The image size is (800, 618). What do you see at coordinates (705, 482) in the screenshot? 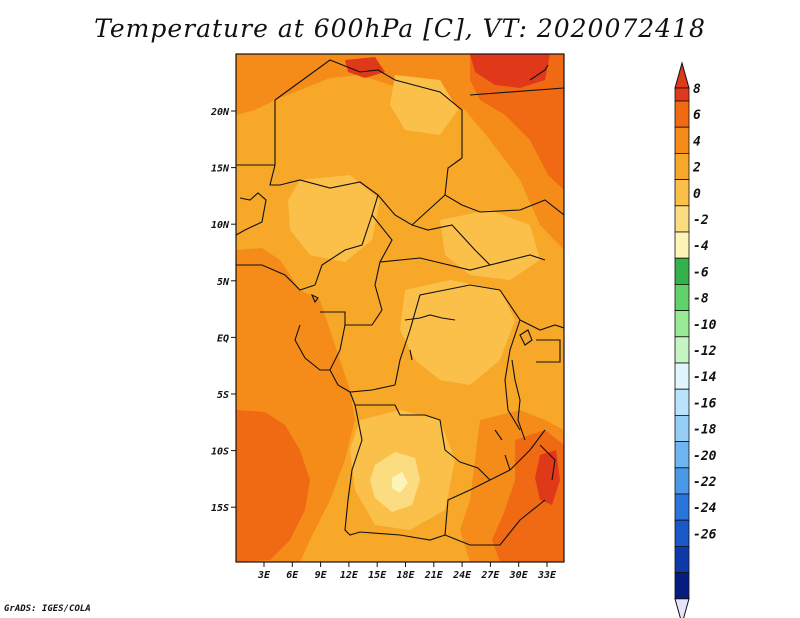
I see `colorbar-label: -22` at bounding box center [705, 482].